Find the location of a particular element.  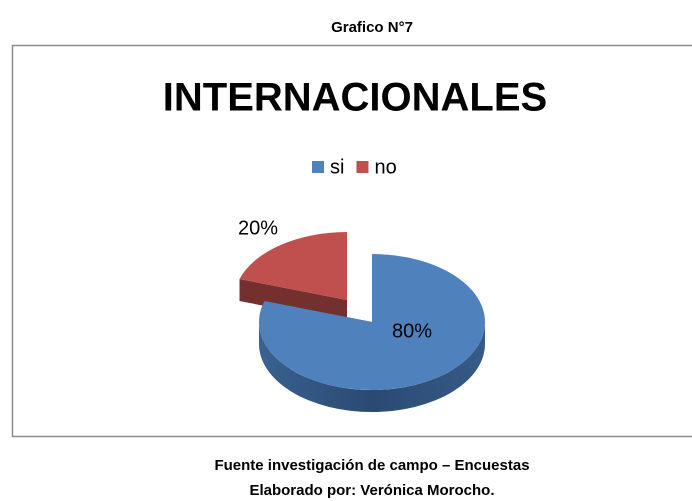

legend-label: no is located at coordinates (385, 167).